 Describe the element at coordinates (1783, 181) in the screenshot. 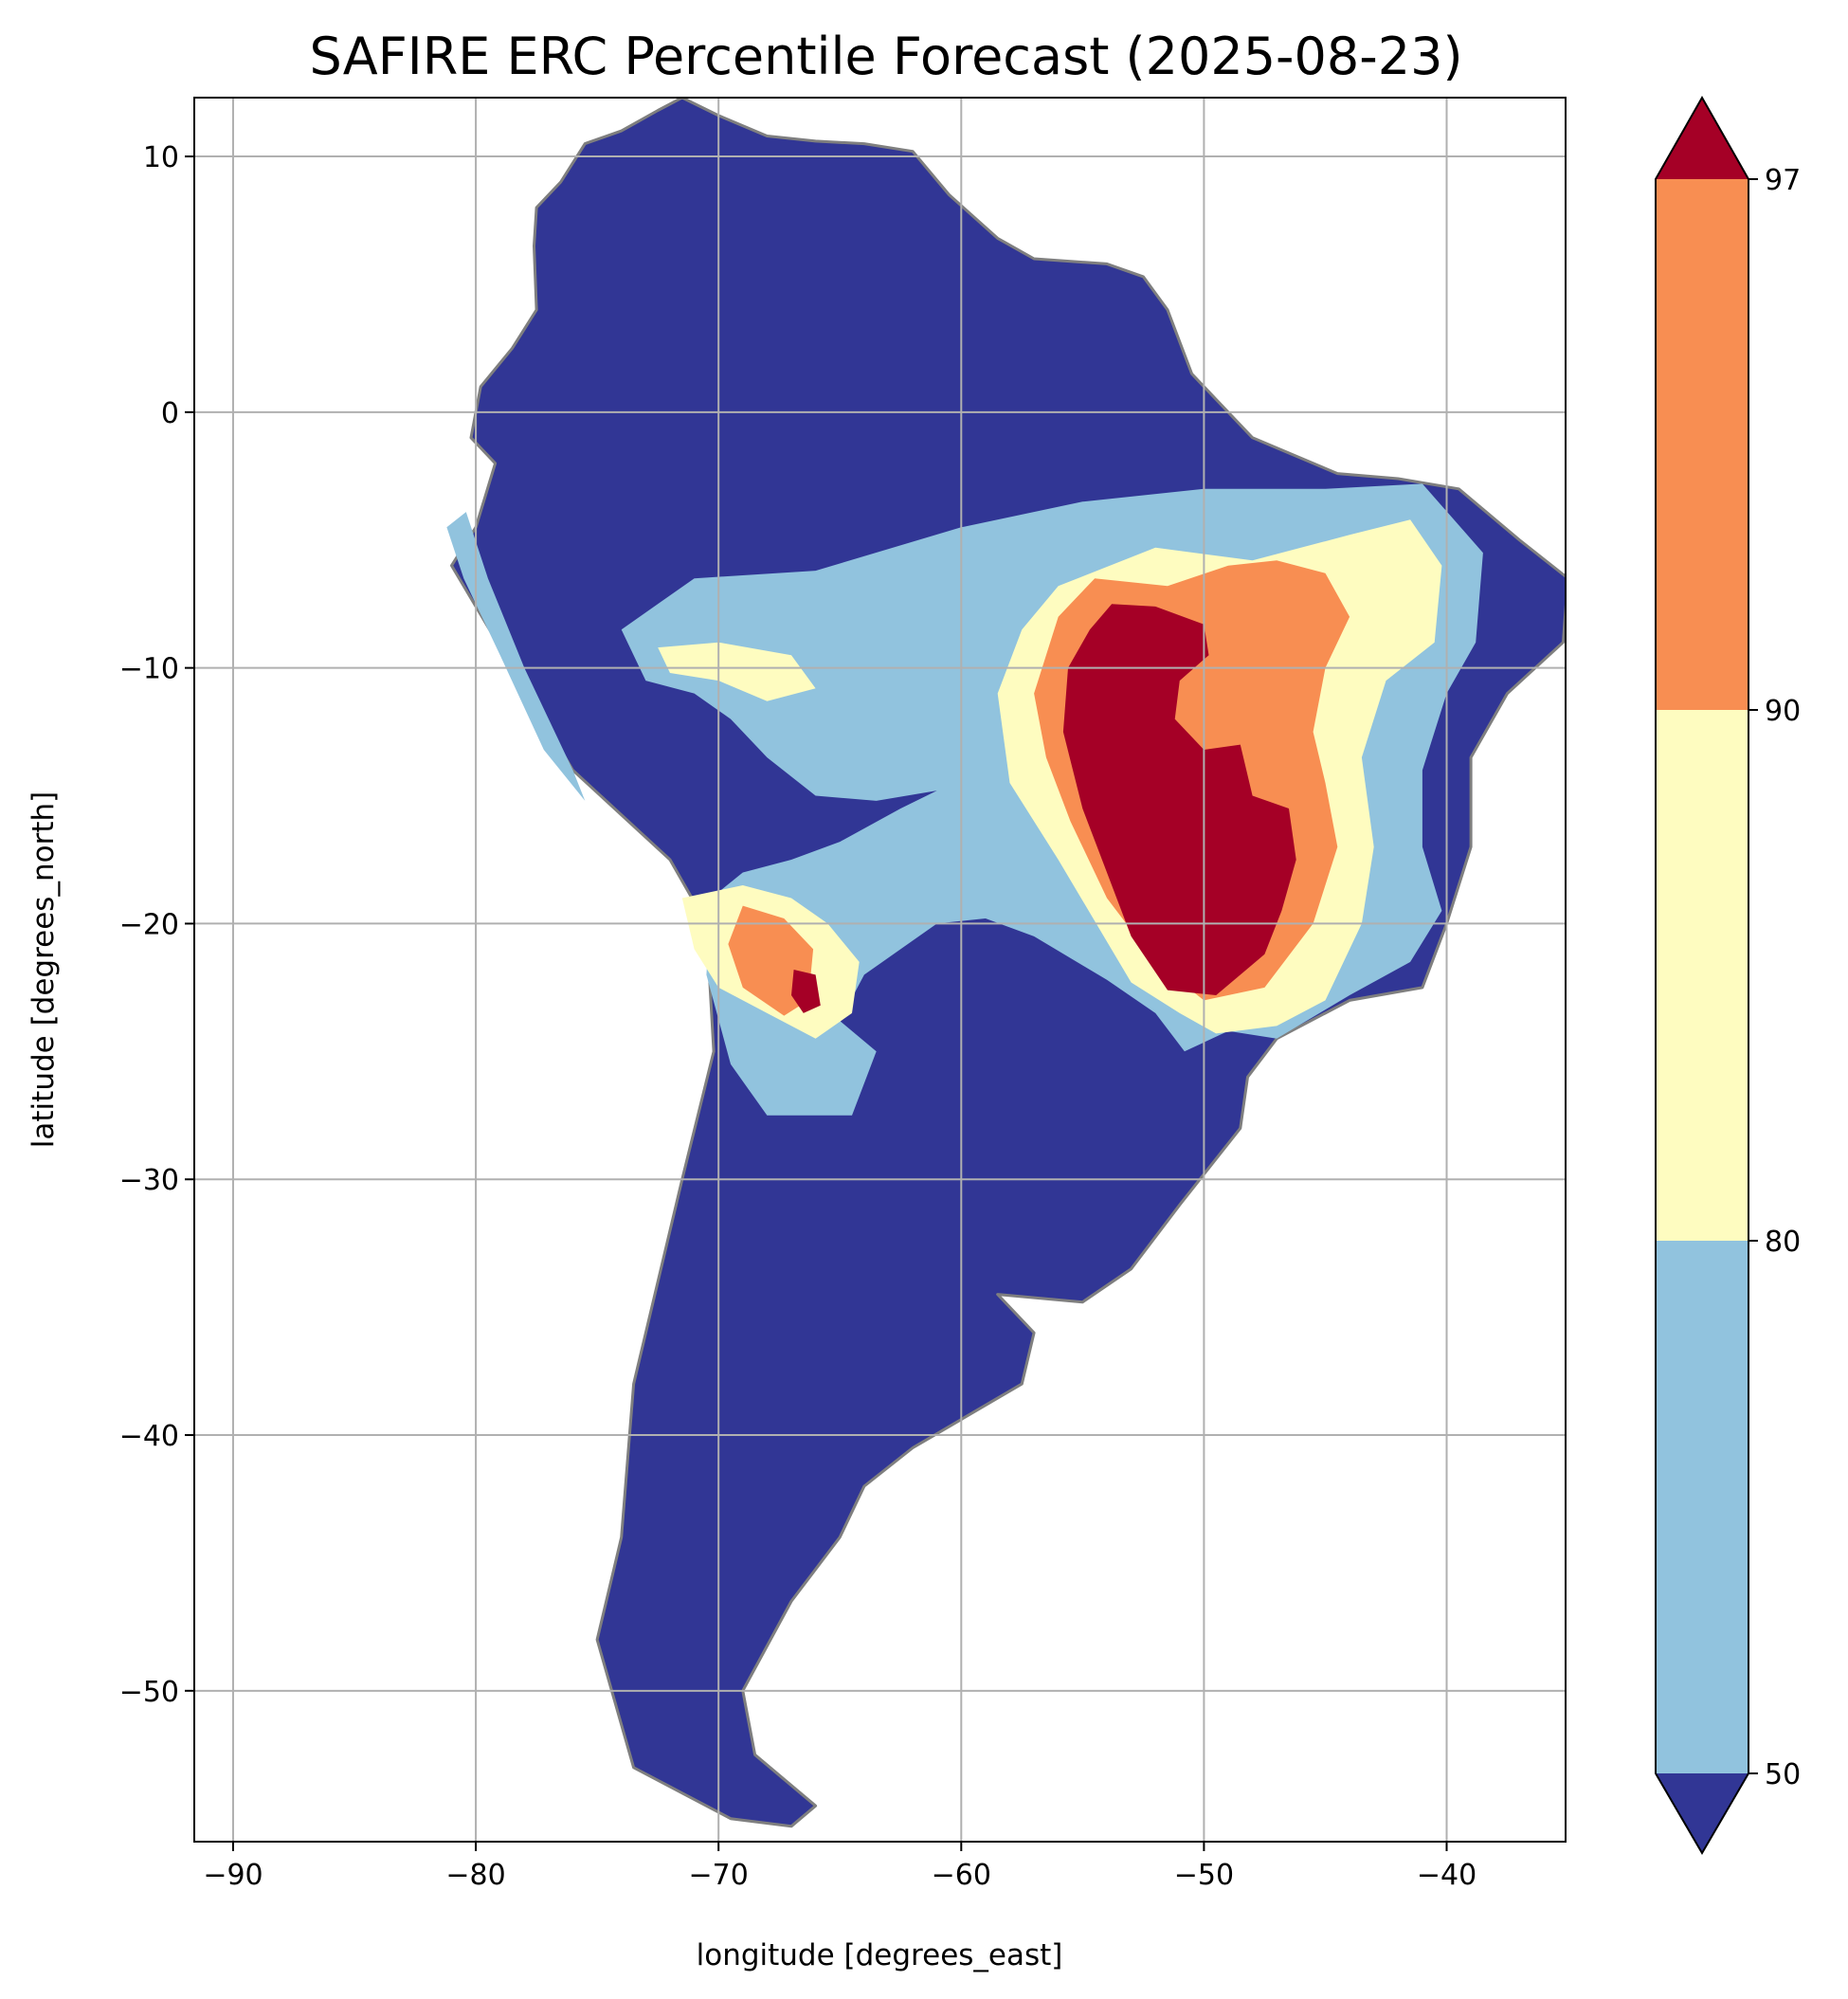

I see `colorbar-tick-label: 97` at that location.